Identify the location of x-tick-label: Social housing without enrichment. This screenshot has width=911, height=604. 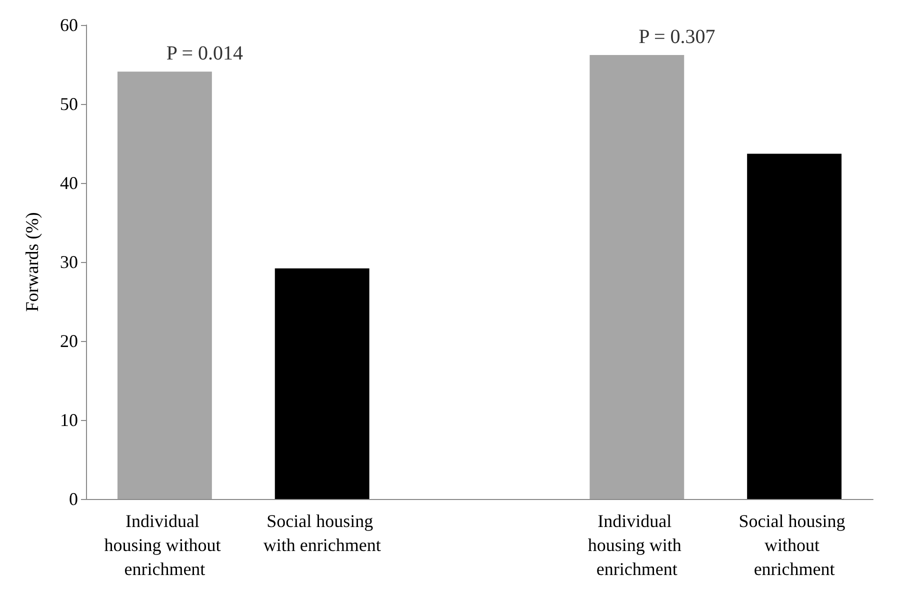
(794, 545).